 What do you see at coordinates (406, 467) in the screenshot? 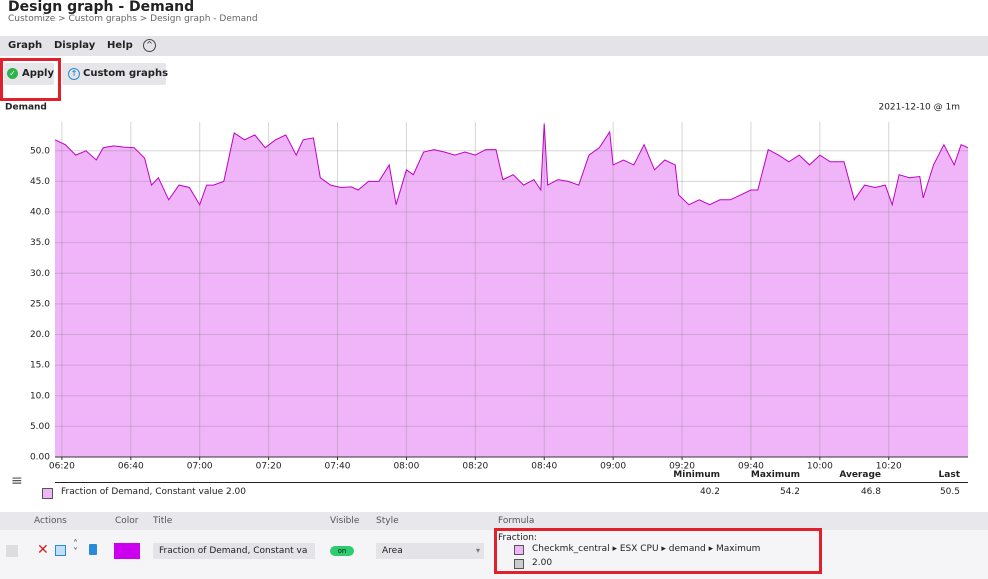
I see `x-tick-label: 08:00` at bounding box center [406, 467].